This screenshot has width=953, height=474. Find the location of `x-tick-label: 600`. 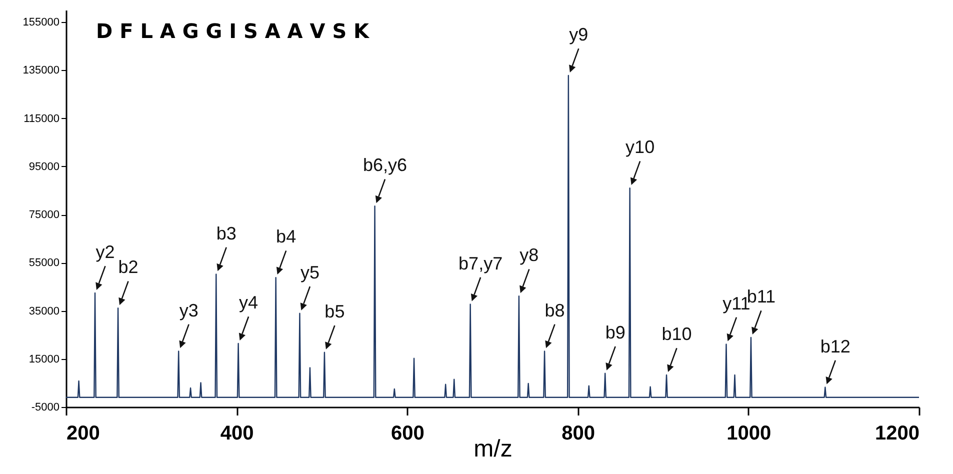

x-tick-label: 600 is located at coordinates (407, 433).